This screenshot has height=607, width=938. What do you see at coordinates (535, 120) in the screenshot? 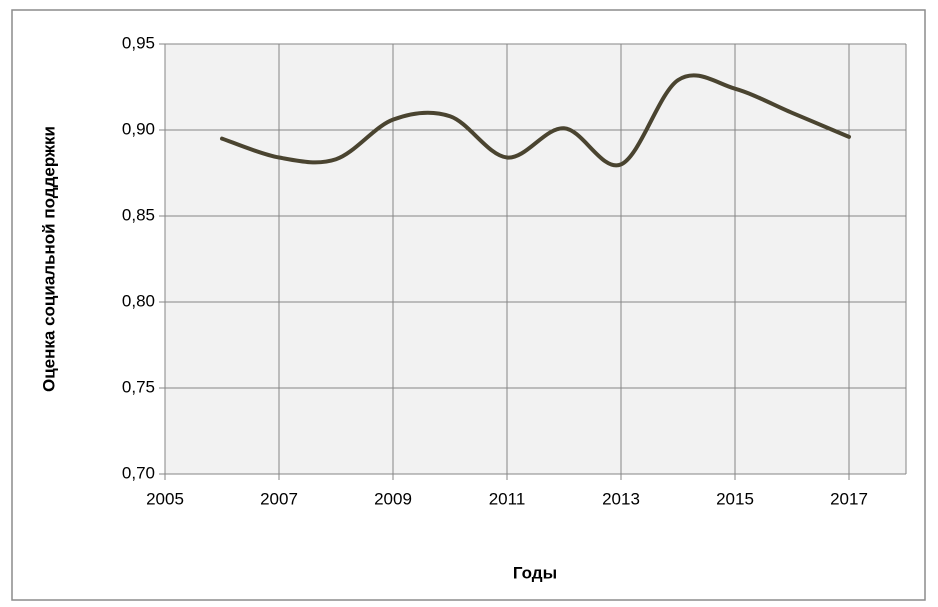
I see `data-line` at bounding box center [535, 120].